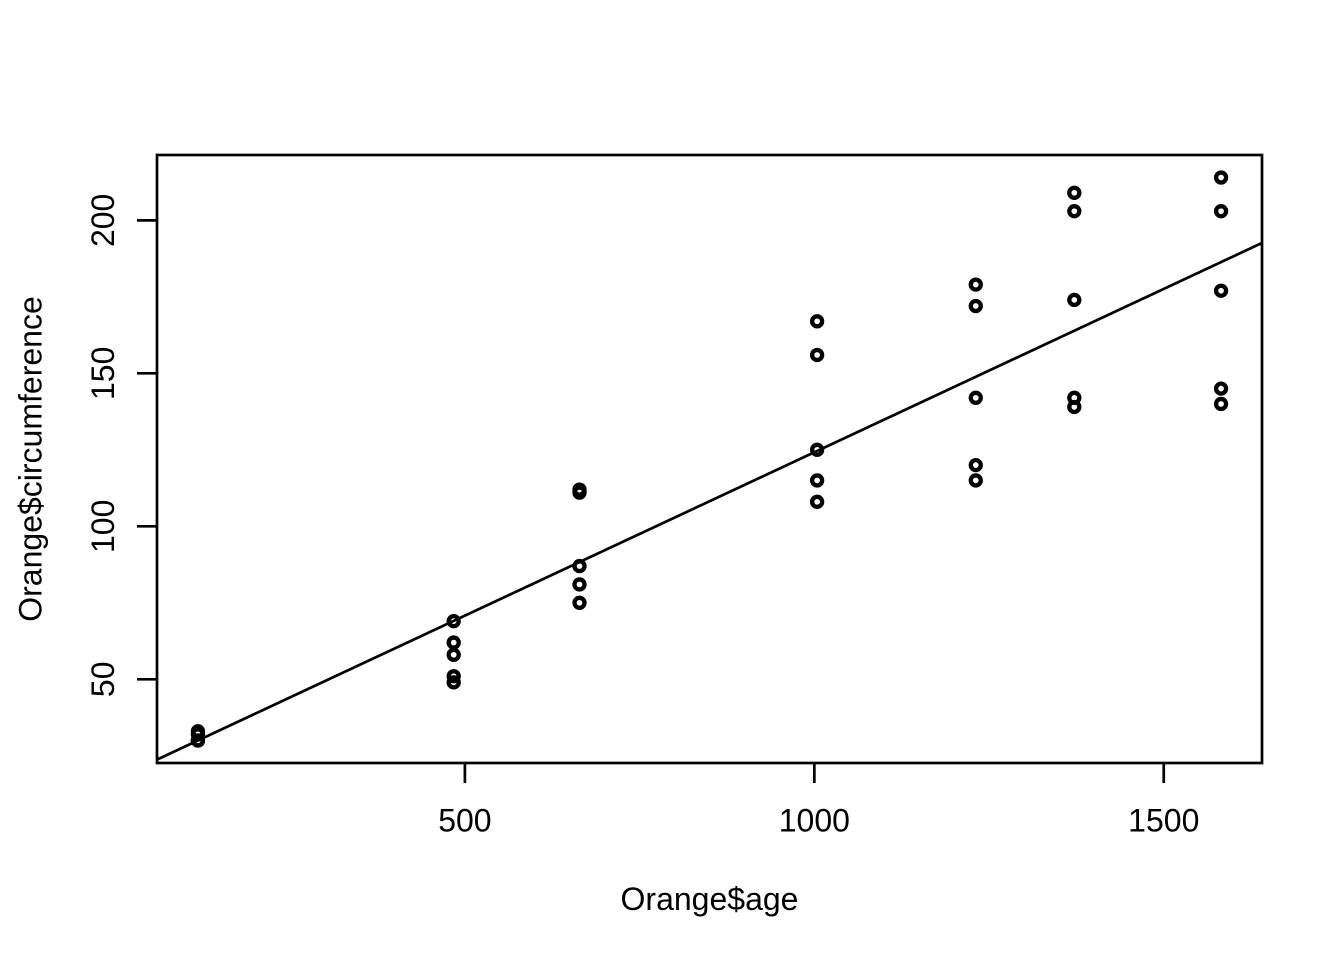 Image resolution: width=1344 pixels, height=960 pixels. Describe the element at coordinates (710, 899) in the screenshot. I see `x-axis-label: Orange$age` at that location.